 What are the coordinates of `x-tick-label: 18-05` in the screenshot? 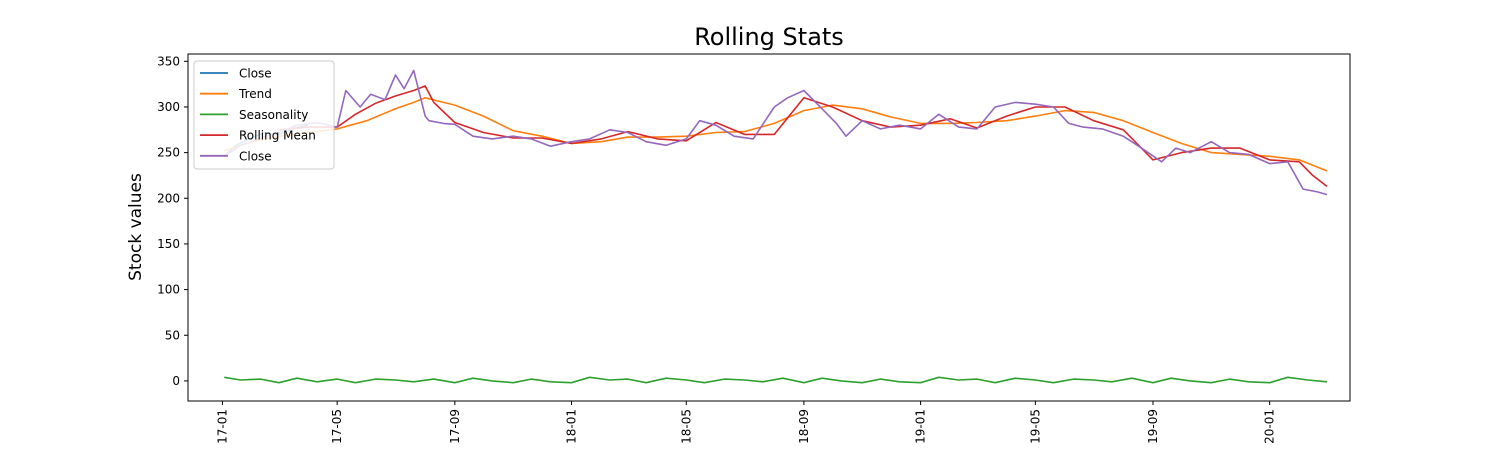 It's located at (686, 426).